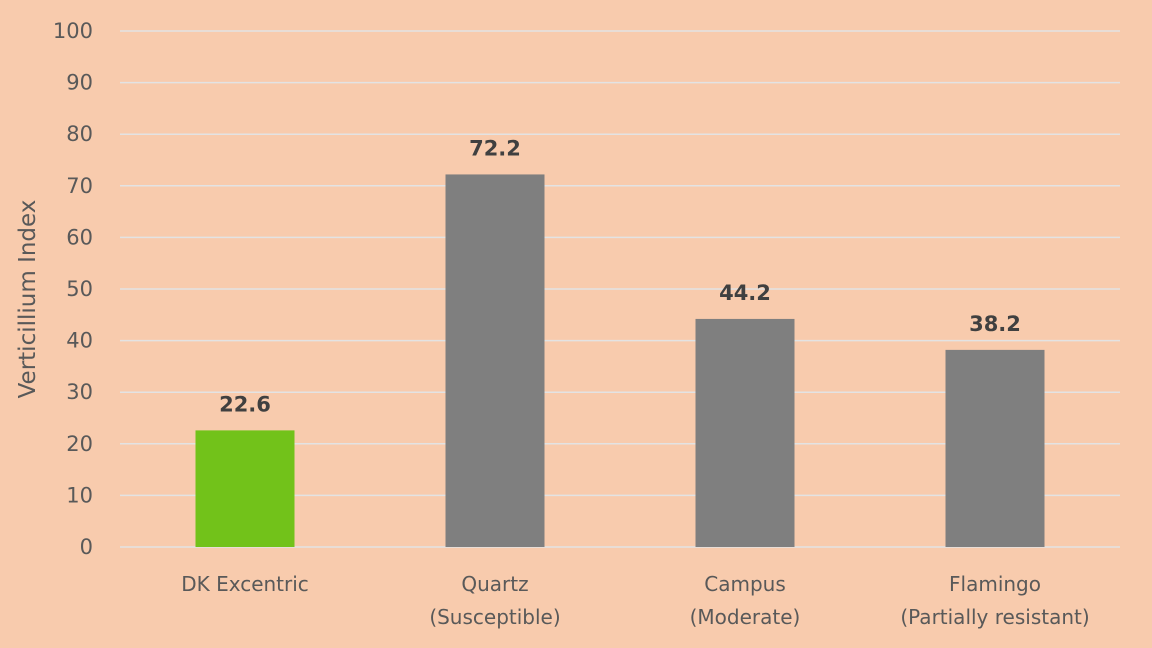 The height and width of the screenshot is (648, 1152). What do you see at coordinates (994, 600) in the screenshot?
I see `category-label-3: Flamingo (Partially resistant)` at bounding box center [994, 600].